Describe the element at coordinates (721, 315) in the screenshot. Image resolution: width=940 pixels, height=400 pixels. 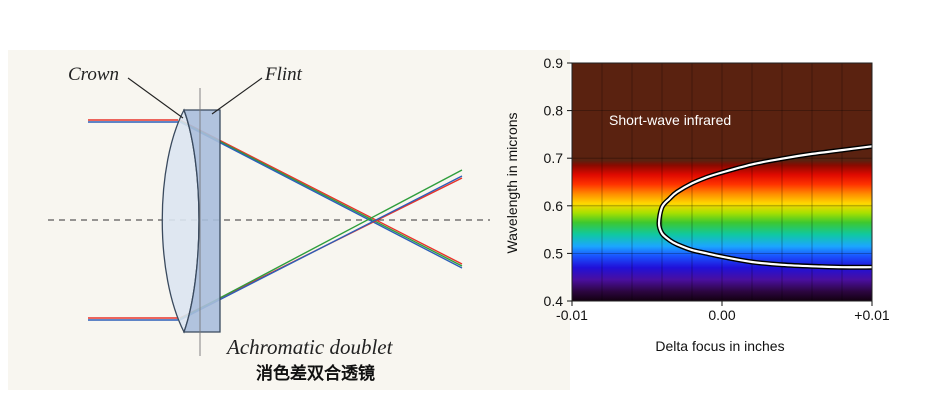
I see `x-tick-label: 0.00` at that location.